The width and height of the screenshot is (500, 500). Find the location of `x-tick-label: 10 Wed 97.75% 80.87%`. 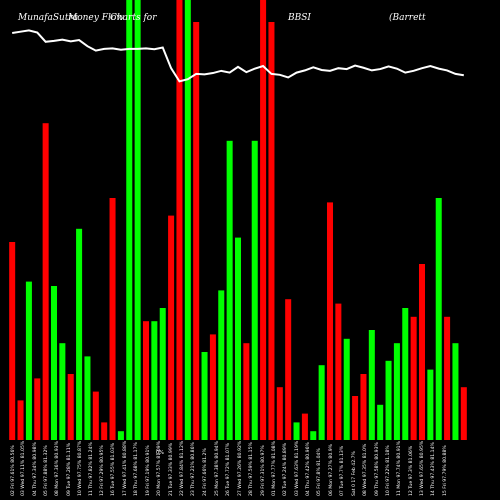

x-tick-label: 10 Wed 97.75% 80.87% is located at coordinates (80, 468).